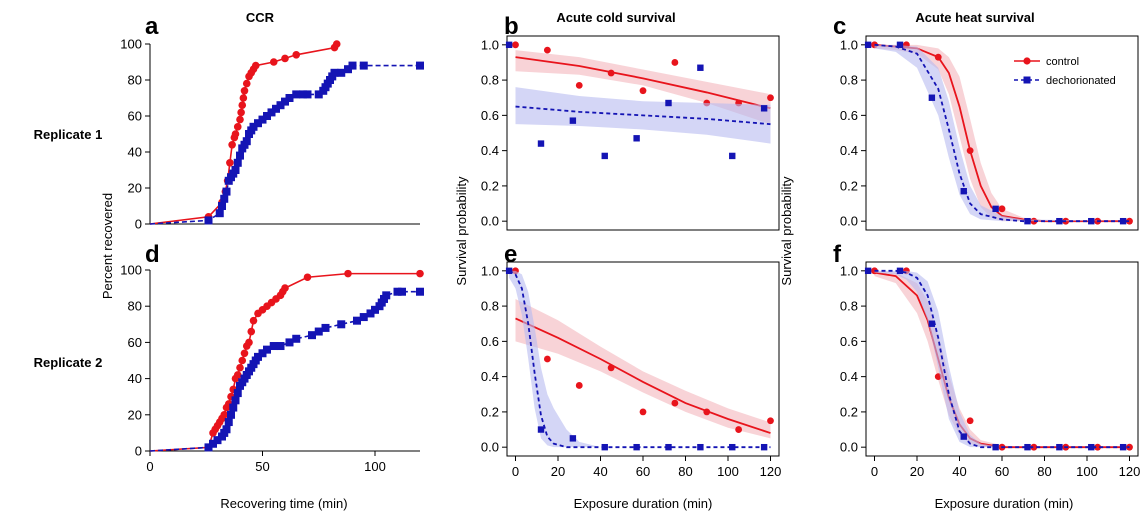 This screenshot has width=1142, height=515. Describe the element at coordinates (135, 306) in the screenshot. I see `y-tick-label: 80` at that location.